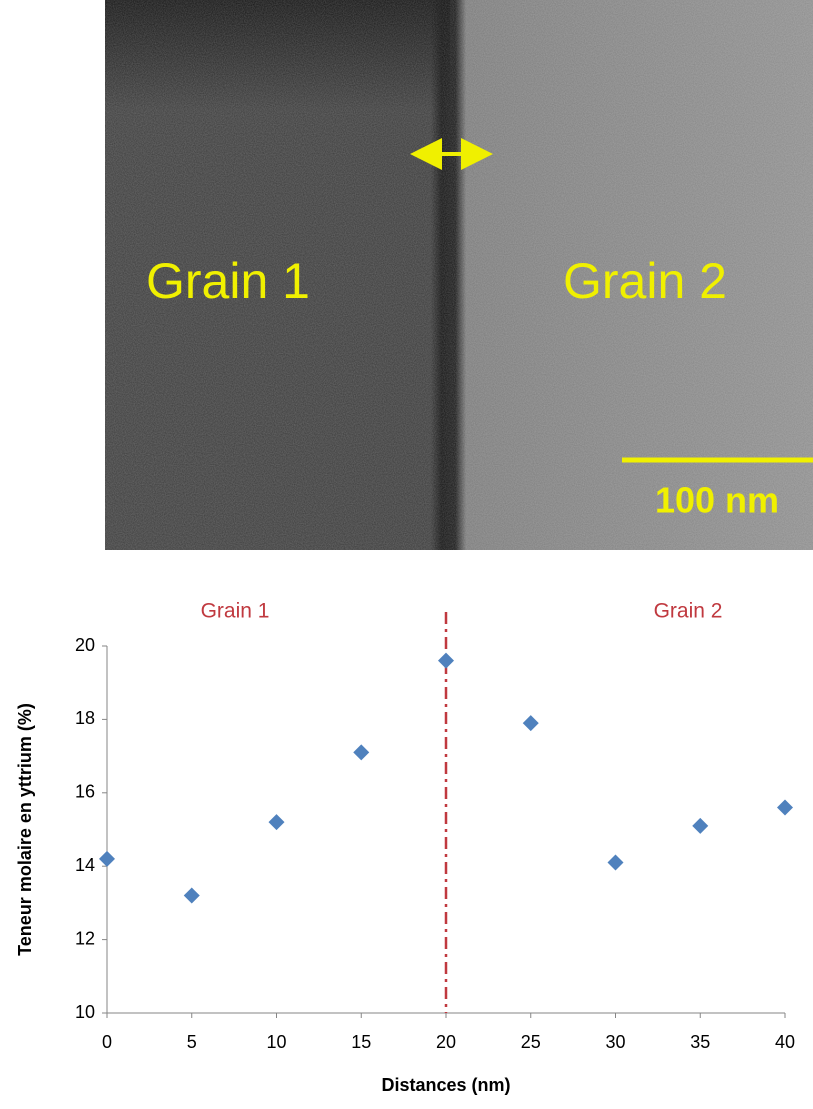 Image resolution: width=813 pixels, height=1109 pixels. I want to click on grain-label: Grain 2, so click(645, 281).